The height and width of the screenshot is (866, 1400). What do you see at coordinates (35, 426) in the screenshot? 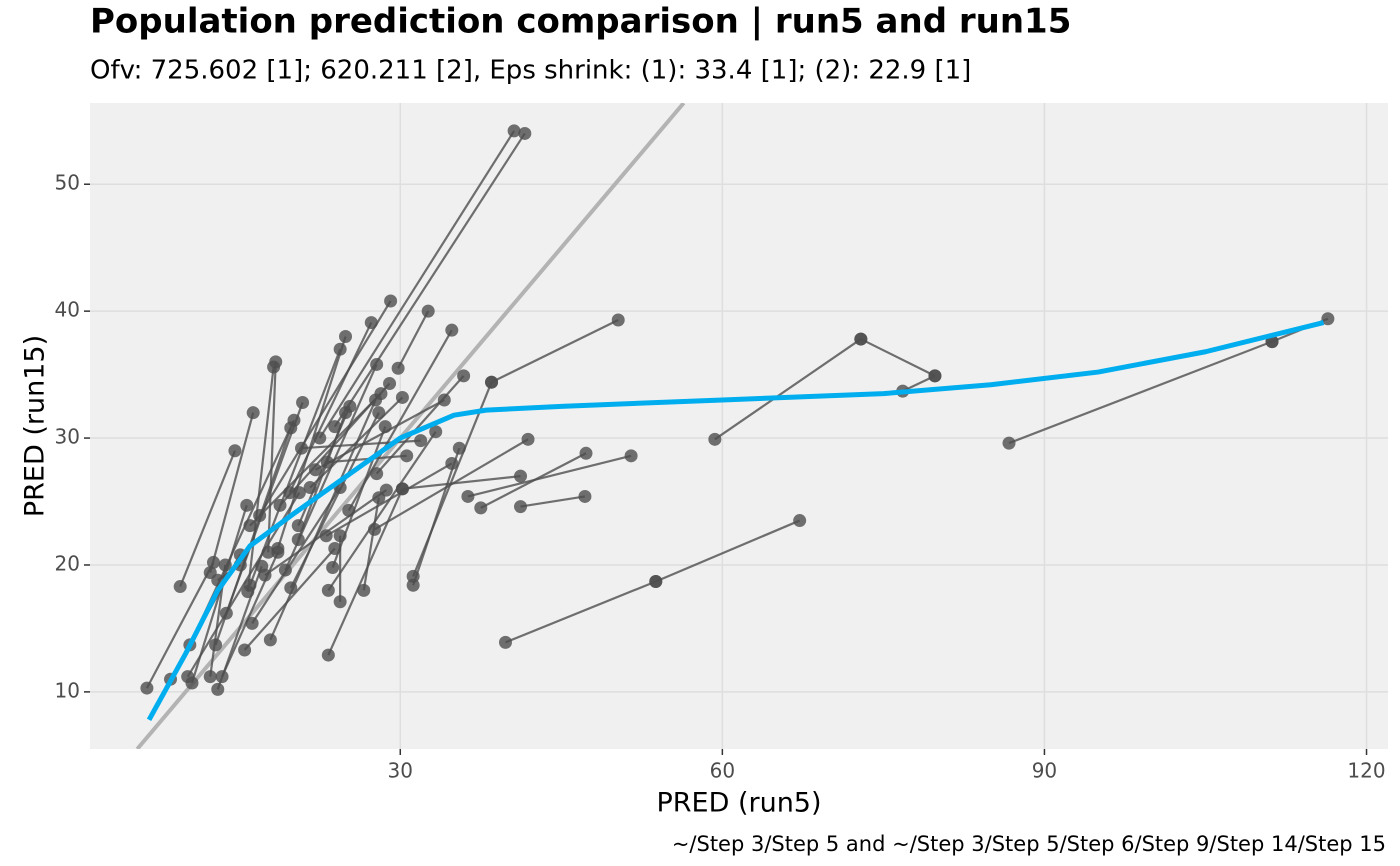
I see `y-axis-title: PRED (run15)` at bounding box center [35, 426].